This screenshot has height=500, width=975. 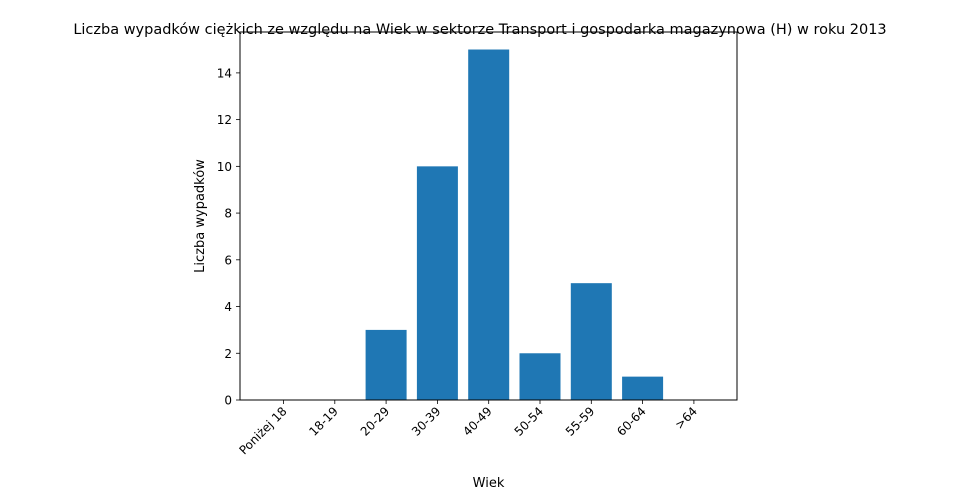 What do you see at coordinates (489, 483) in the screenshot?
I see `x-axis-label: Wiek` at bounding box center [489, 483].